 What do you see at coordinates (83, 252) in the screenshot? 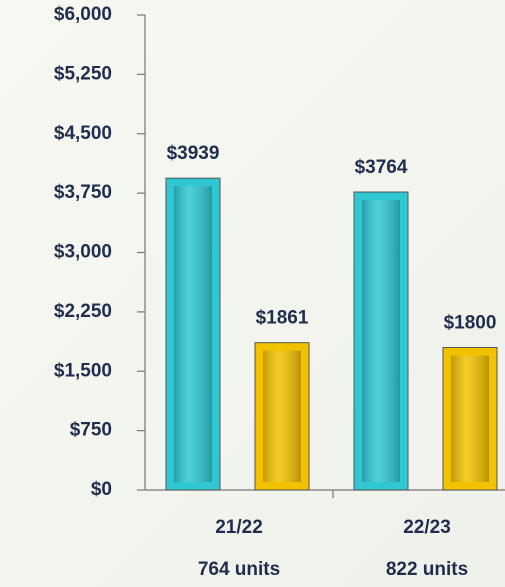
I see `y-tick-label: $3,000` at bounding box center [83, 252].